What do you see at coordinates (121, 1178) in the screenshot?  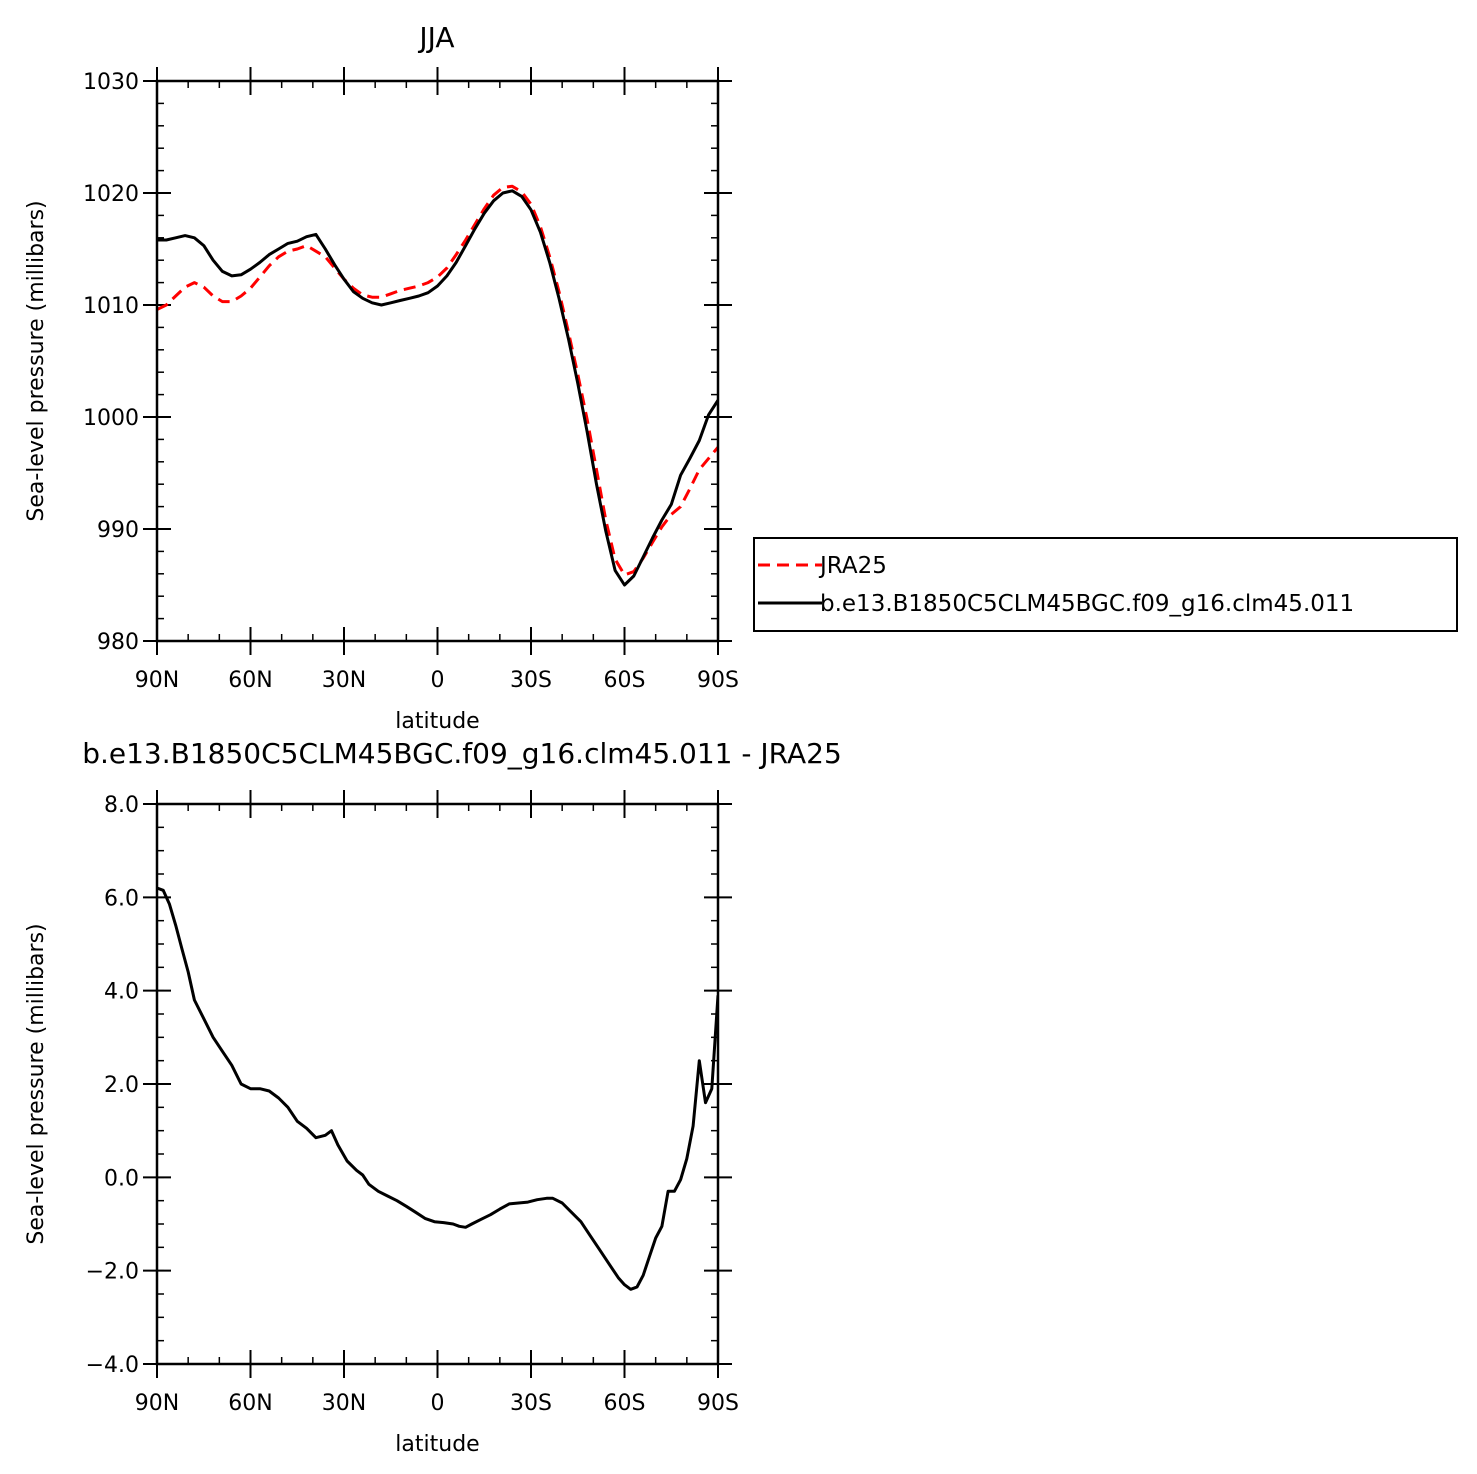 I see `y-tick-label: 0.0` at bounding box center [121, 1178].